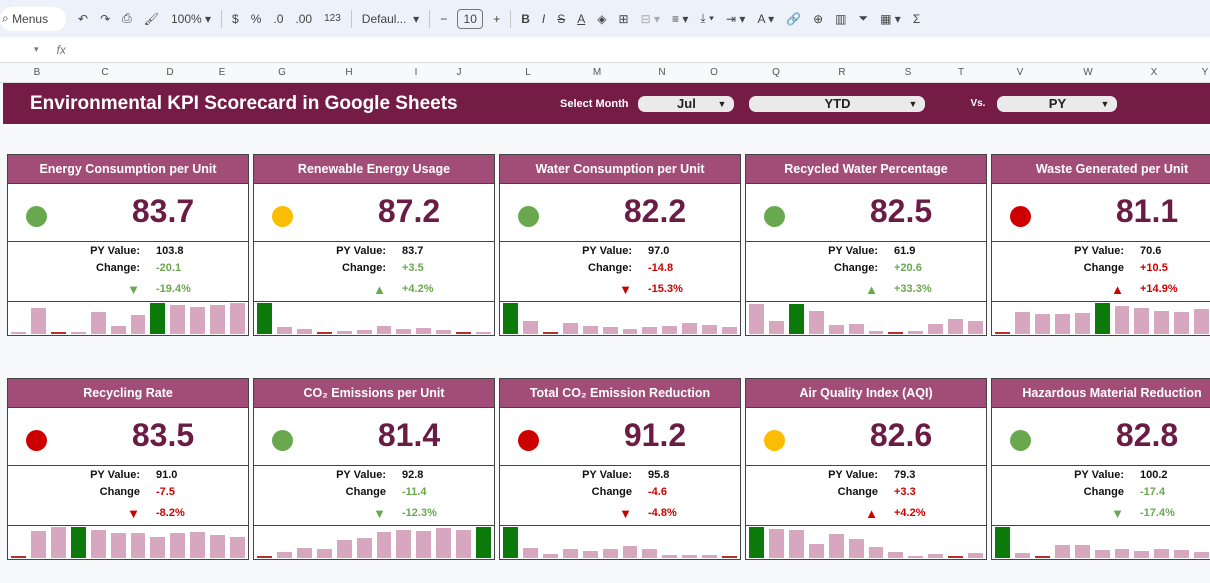 This screenshot has width=1210, height=583. I want to click on period-dropdown: YTD ▼, so click(837, 103).